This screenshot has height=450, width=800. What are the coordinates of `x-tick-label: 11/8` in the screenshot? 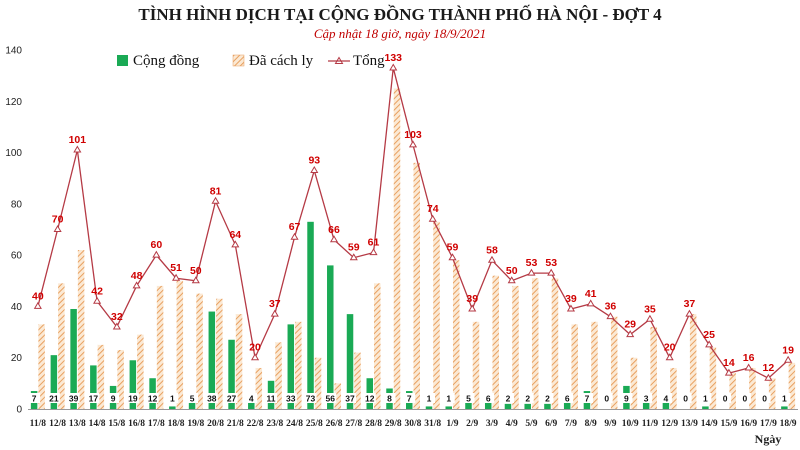 It's located at (38, 424).